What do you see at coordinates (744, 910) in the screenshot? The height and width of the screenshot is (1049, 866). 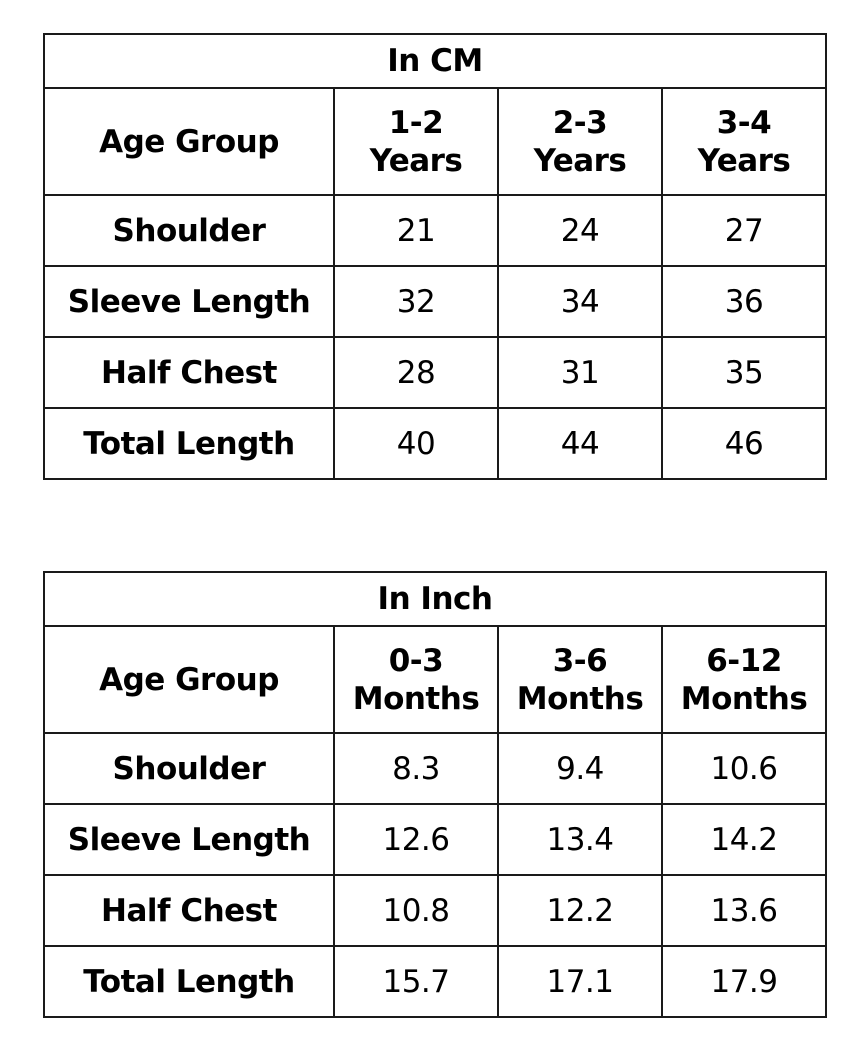 I see `table-cell: 13.6` at bounding box center [744, 910].